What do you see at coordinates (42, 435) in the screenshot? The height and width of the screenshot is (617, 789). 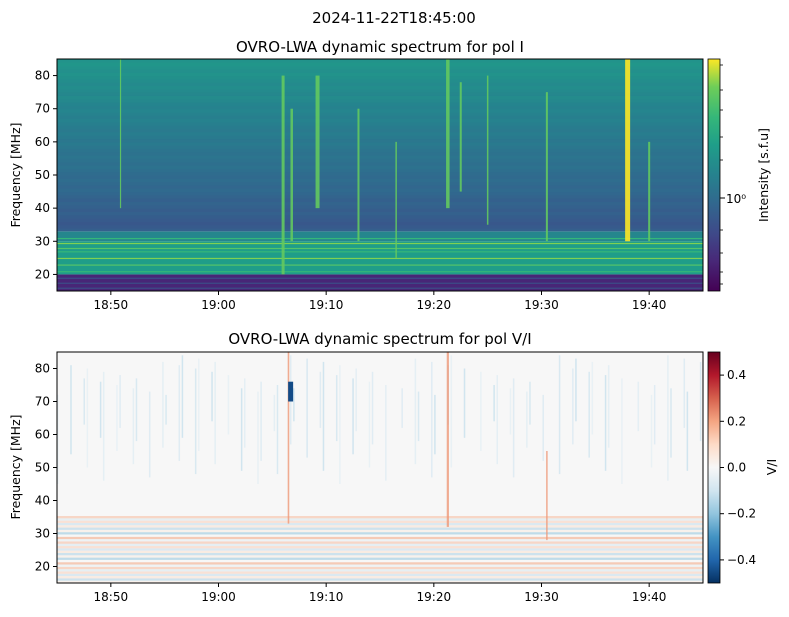 I see `panel2-y-tick-label: 60` at bounding box center [42, 435].